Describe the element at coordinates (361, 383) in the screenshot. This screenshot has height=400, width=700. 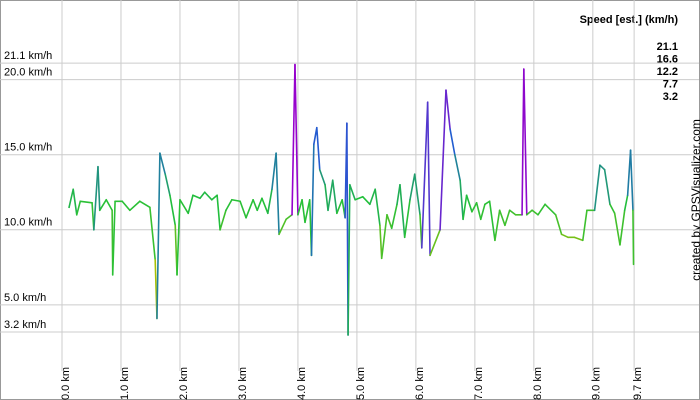
I see `x-tick-label: 5.0 km` at that location.